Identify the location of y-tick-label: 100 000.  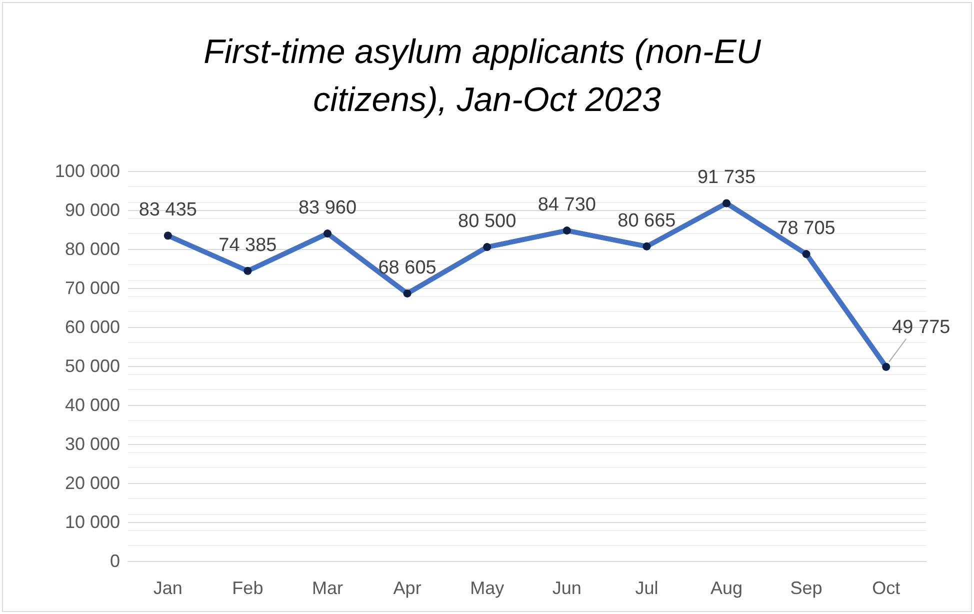
(87, 171).